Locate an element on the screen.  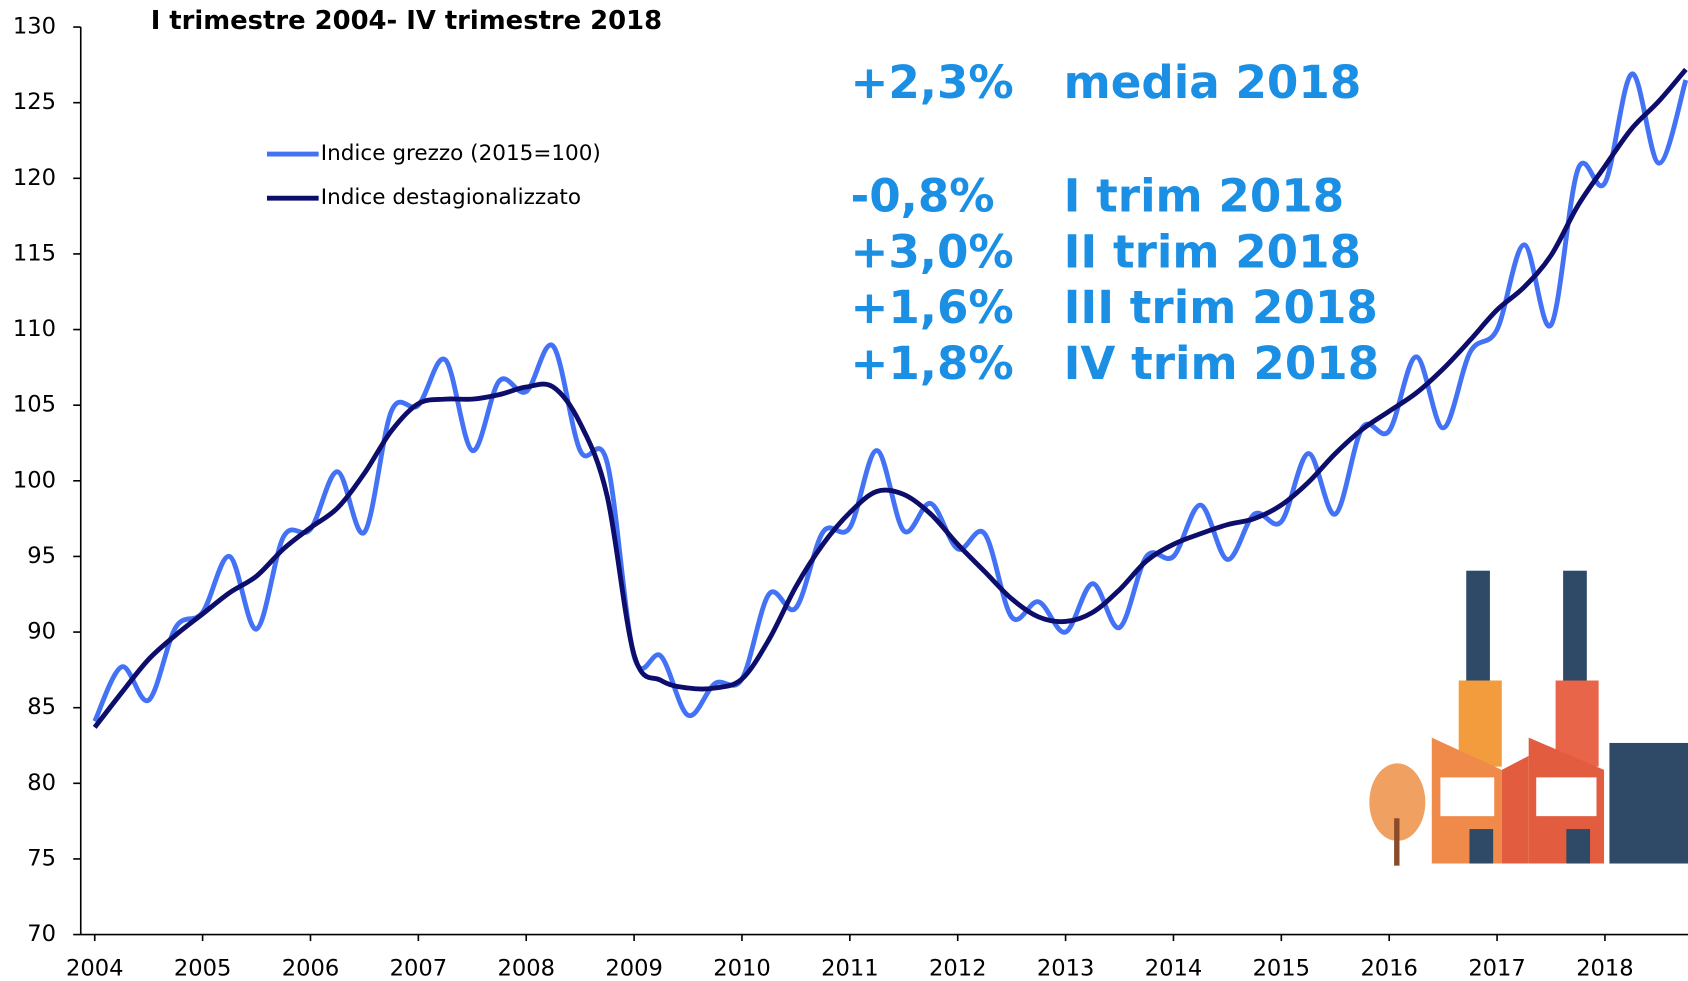
annotation-change: +1,8% is located at coordinates (931, 363).